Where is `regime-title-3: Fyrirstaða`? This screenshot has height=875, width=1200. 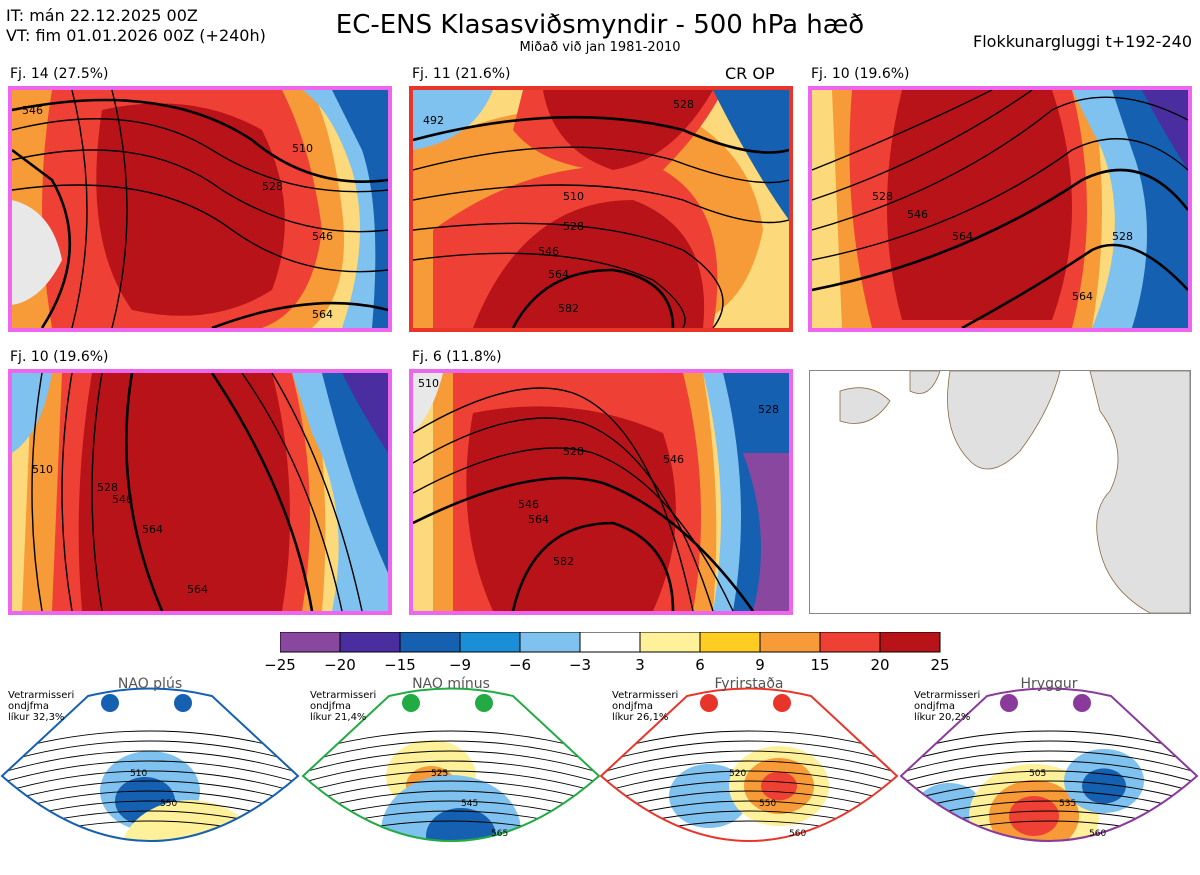 regime-title-3: Fyrirstaða is located at coordinates (749, 684).